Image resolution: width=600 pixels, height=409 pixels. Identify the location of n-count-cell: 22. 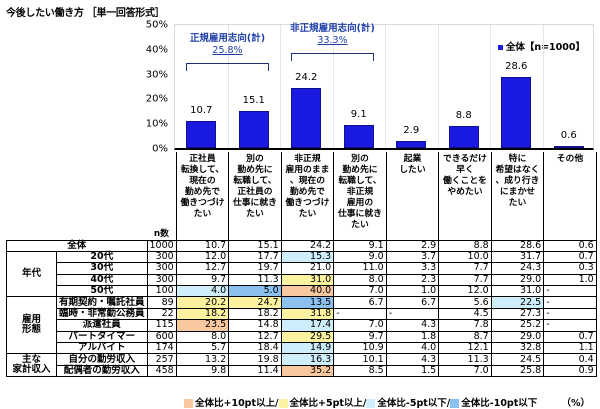
(161, 314).